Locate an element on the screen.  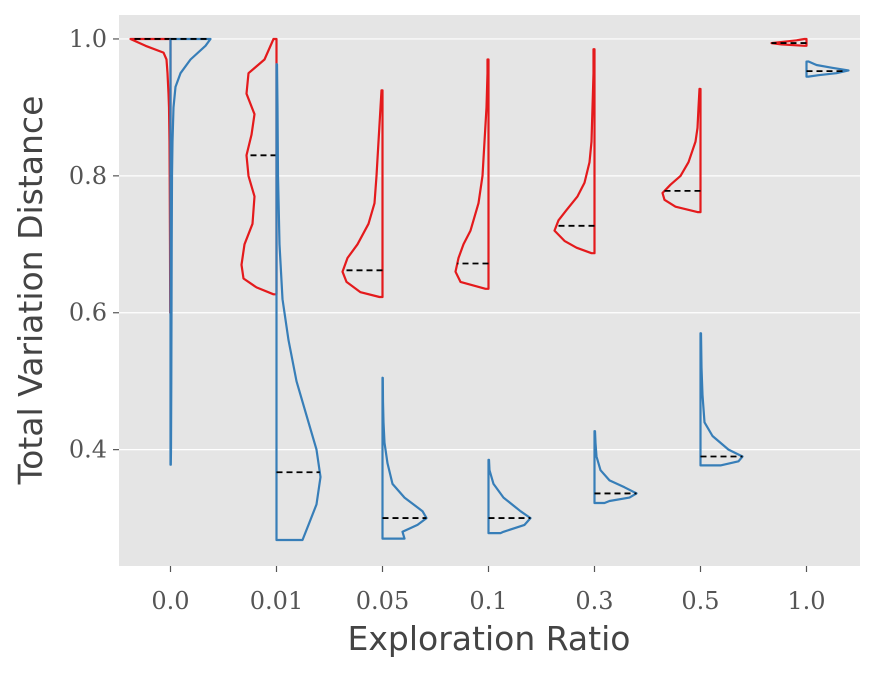
y-ticks: 0.4 0.6 0.8 1.0 is located at coordinates (94, 244).